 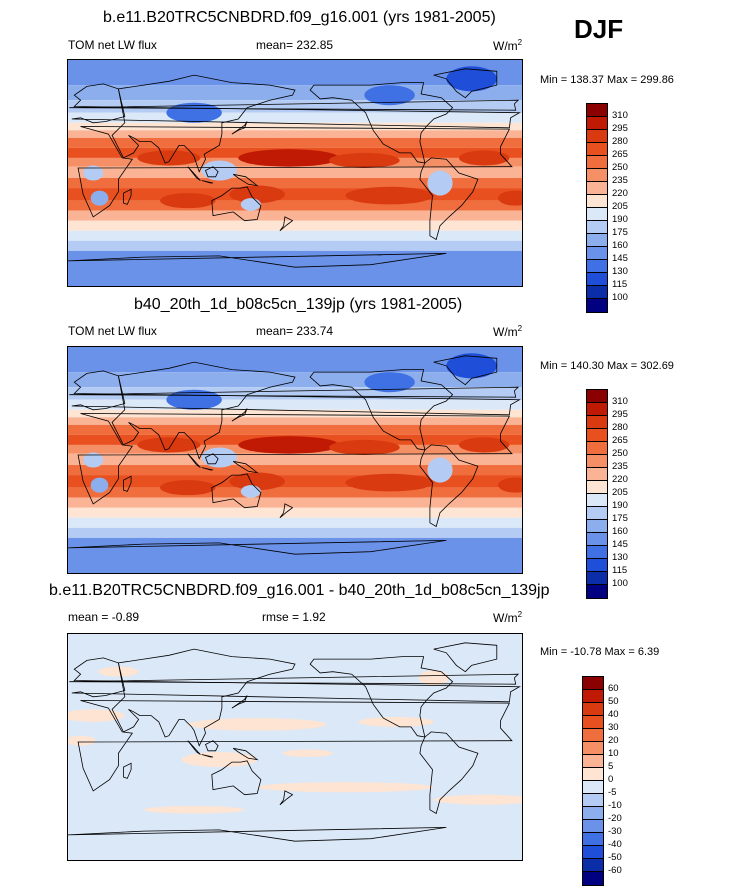 What do you see at coordinates (615, 844) in the screenshot?
I see `colorbar-tick-label: -40` at bounding box center [615, 844].